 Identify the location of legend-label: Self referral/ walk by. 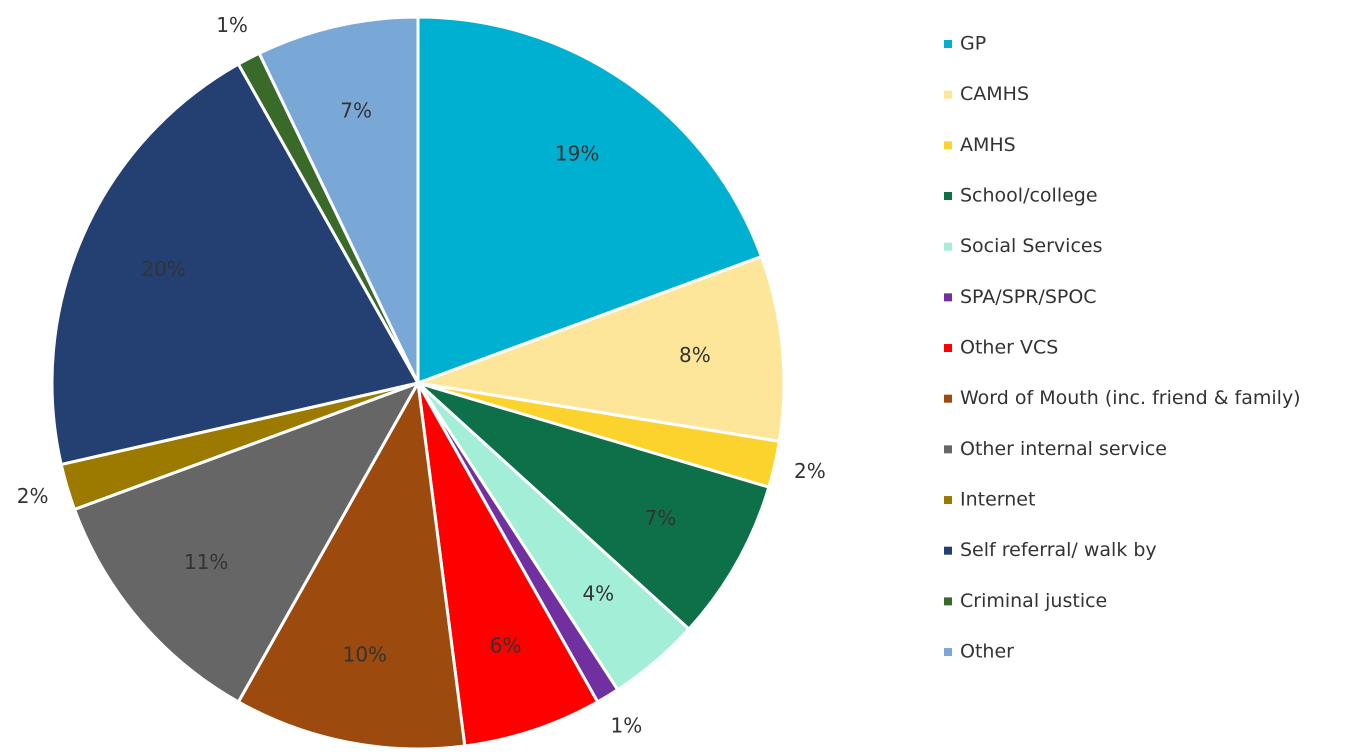
(1058, 550).